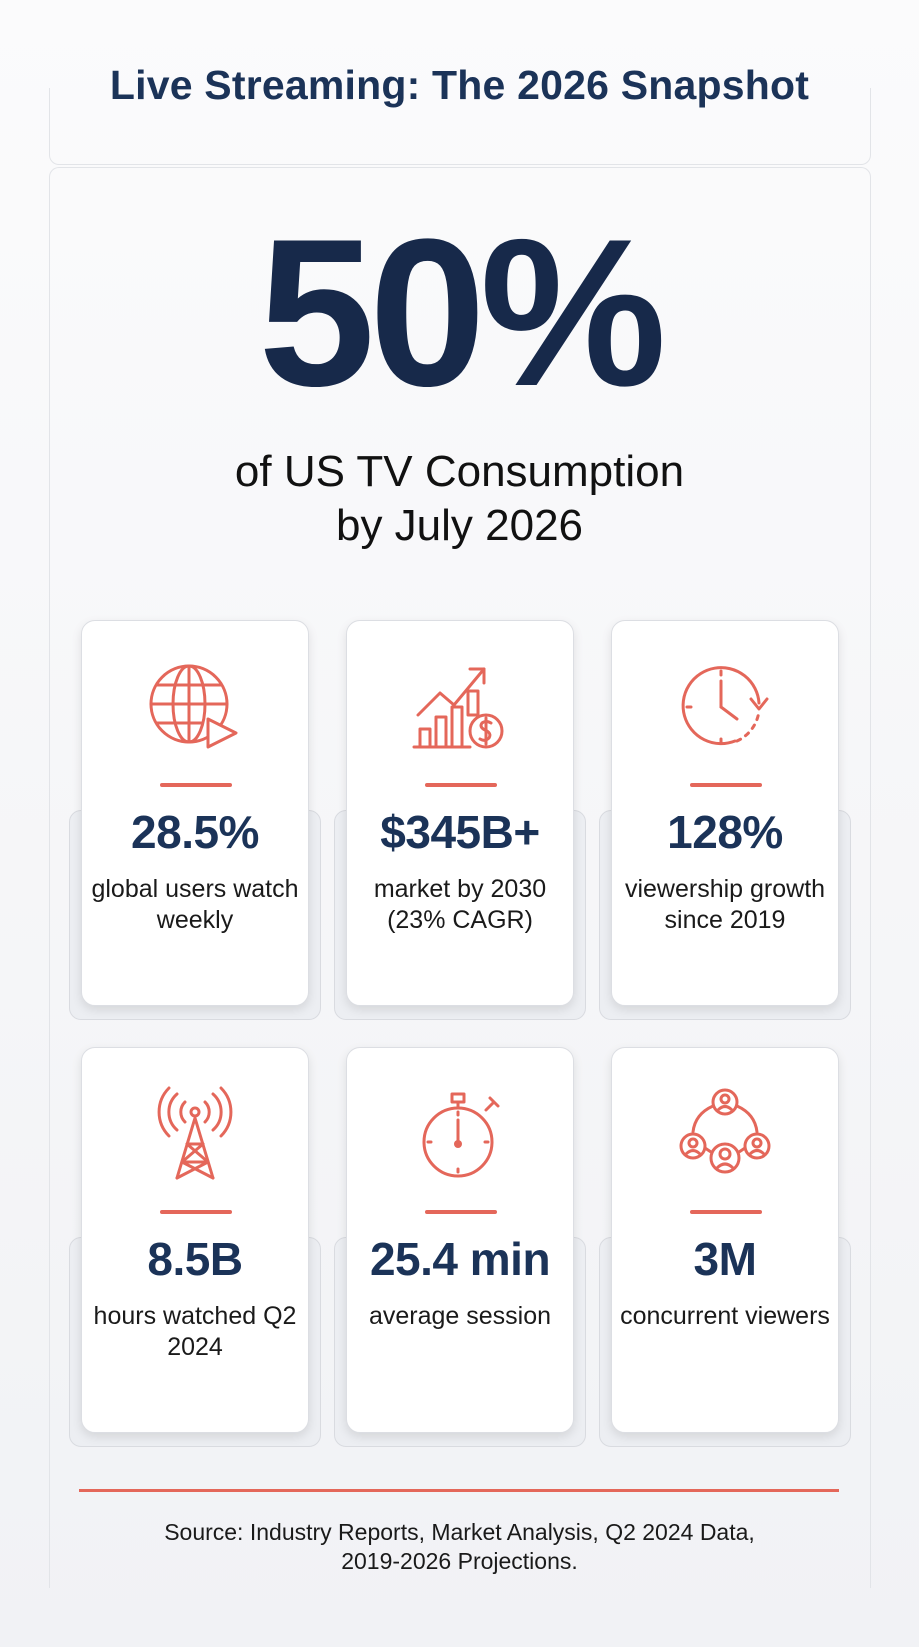 Image resolution: width=919 pixels, height=1647 pixels. I want to click on stat-card-weekly-users: 28.5% global users watch weekly, so click(195, 820).